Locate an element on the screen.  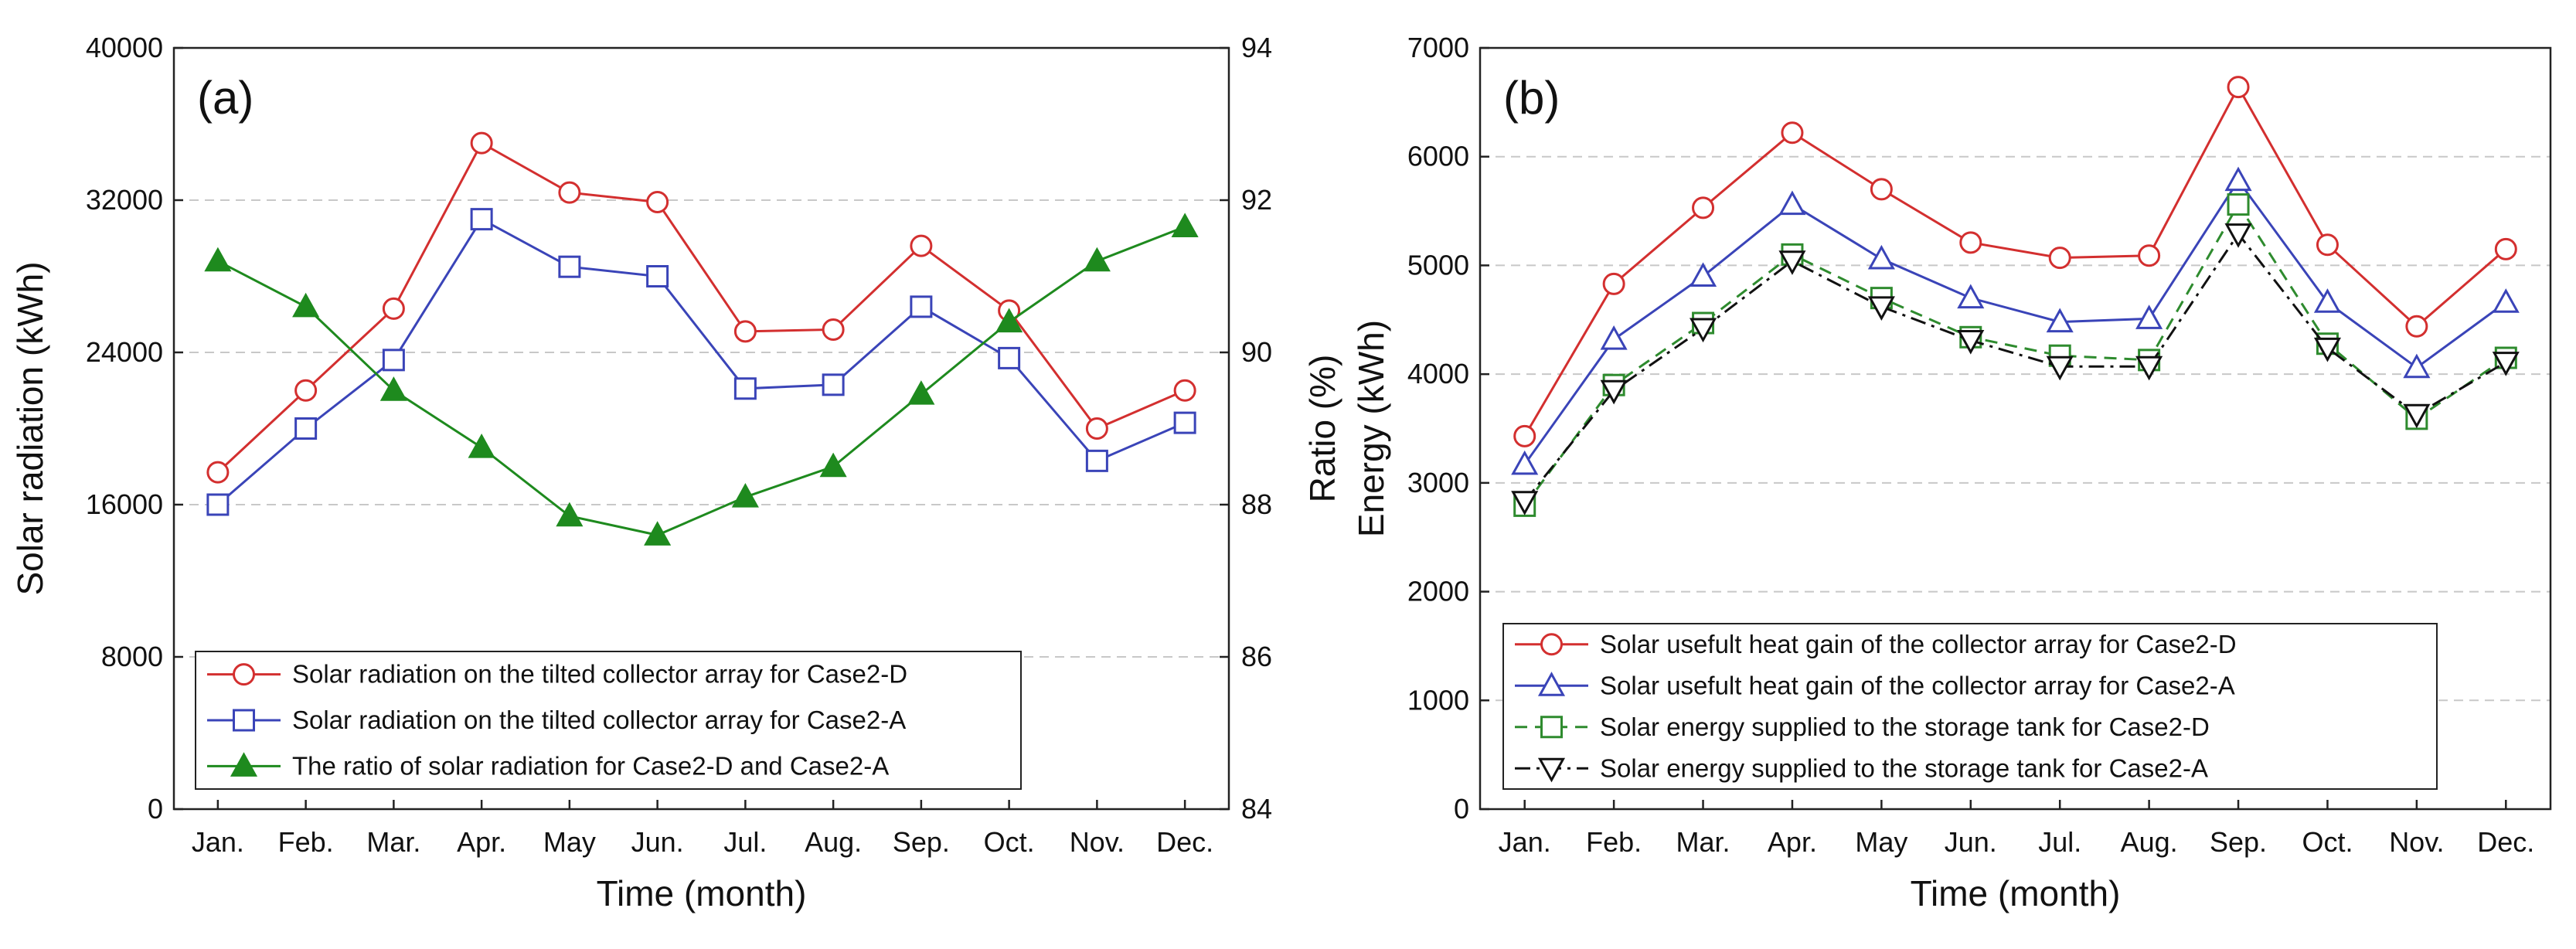
x-tick-label: Jun. is located at coordinates (1971, 842).